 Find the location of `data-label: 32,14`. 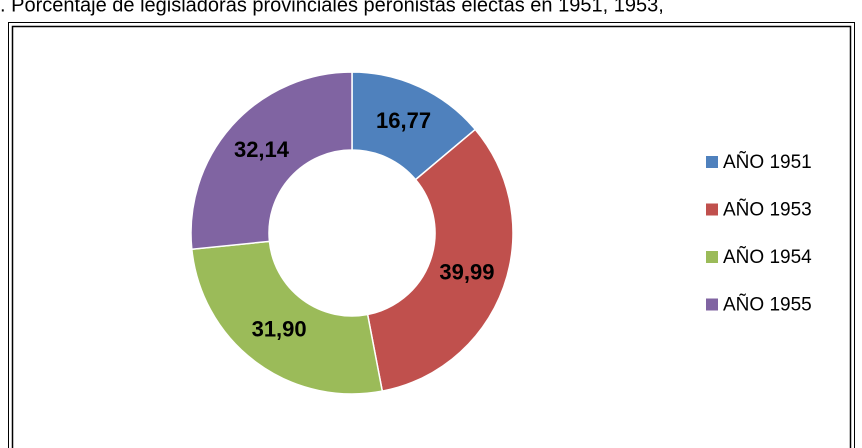

data-label: 32,14 is located at coordinates (262, 149).